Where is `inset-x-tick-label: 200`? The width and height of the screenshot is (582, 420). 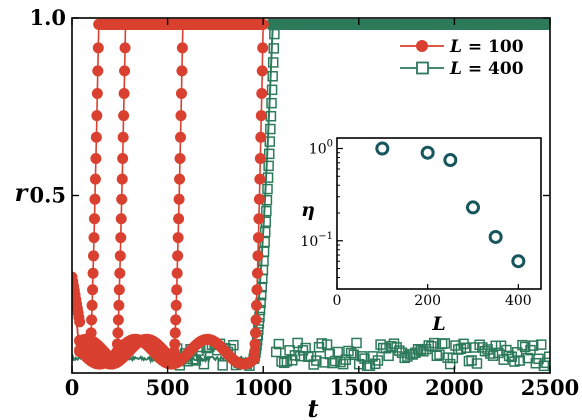 inset-x-tick-label: 200 is located at coordinates (427, 301).